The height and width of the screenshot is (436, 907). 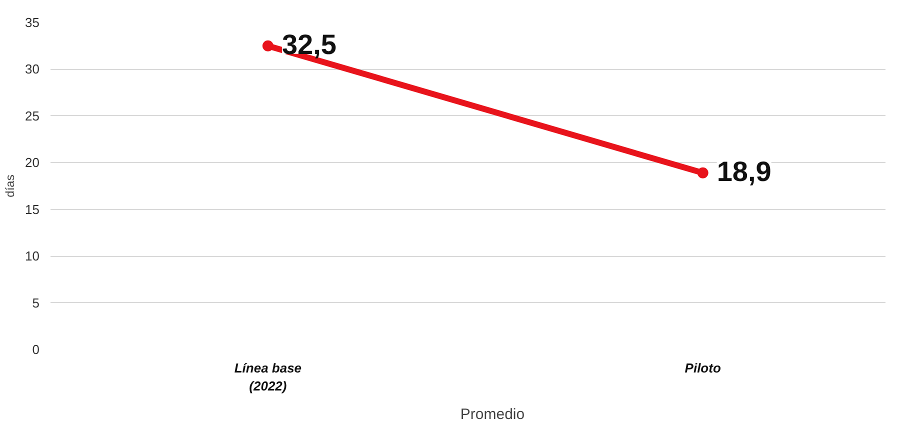 What do you see at coordinates (744, 171) in the screenshot?
I see `data-label: 18,9` at bounding box center [744, 171].